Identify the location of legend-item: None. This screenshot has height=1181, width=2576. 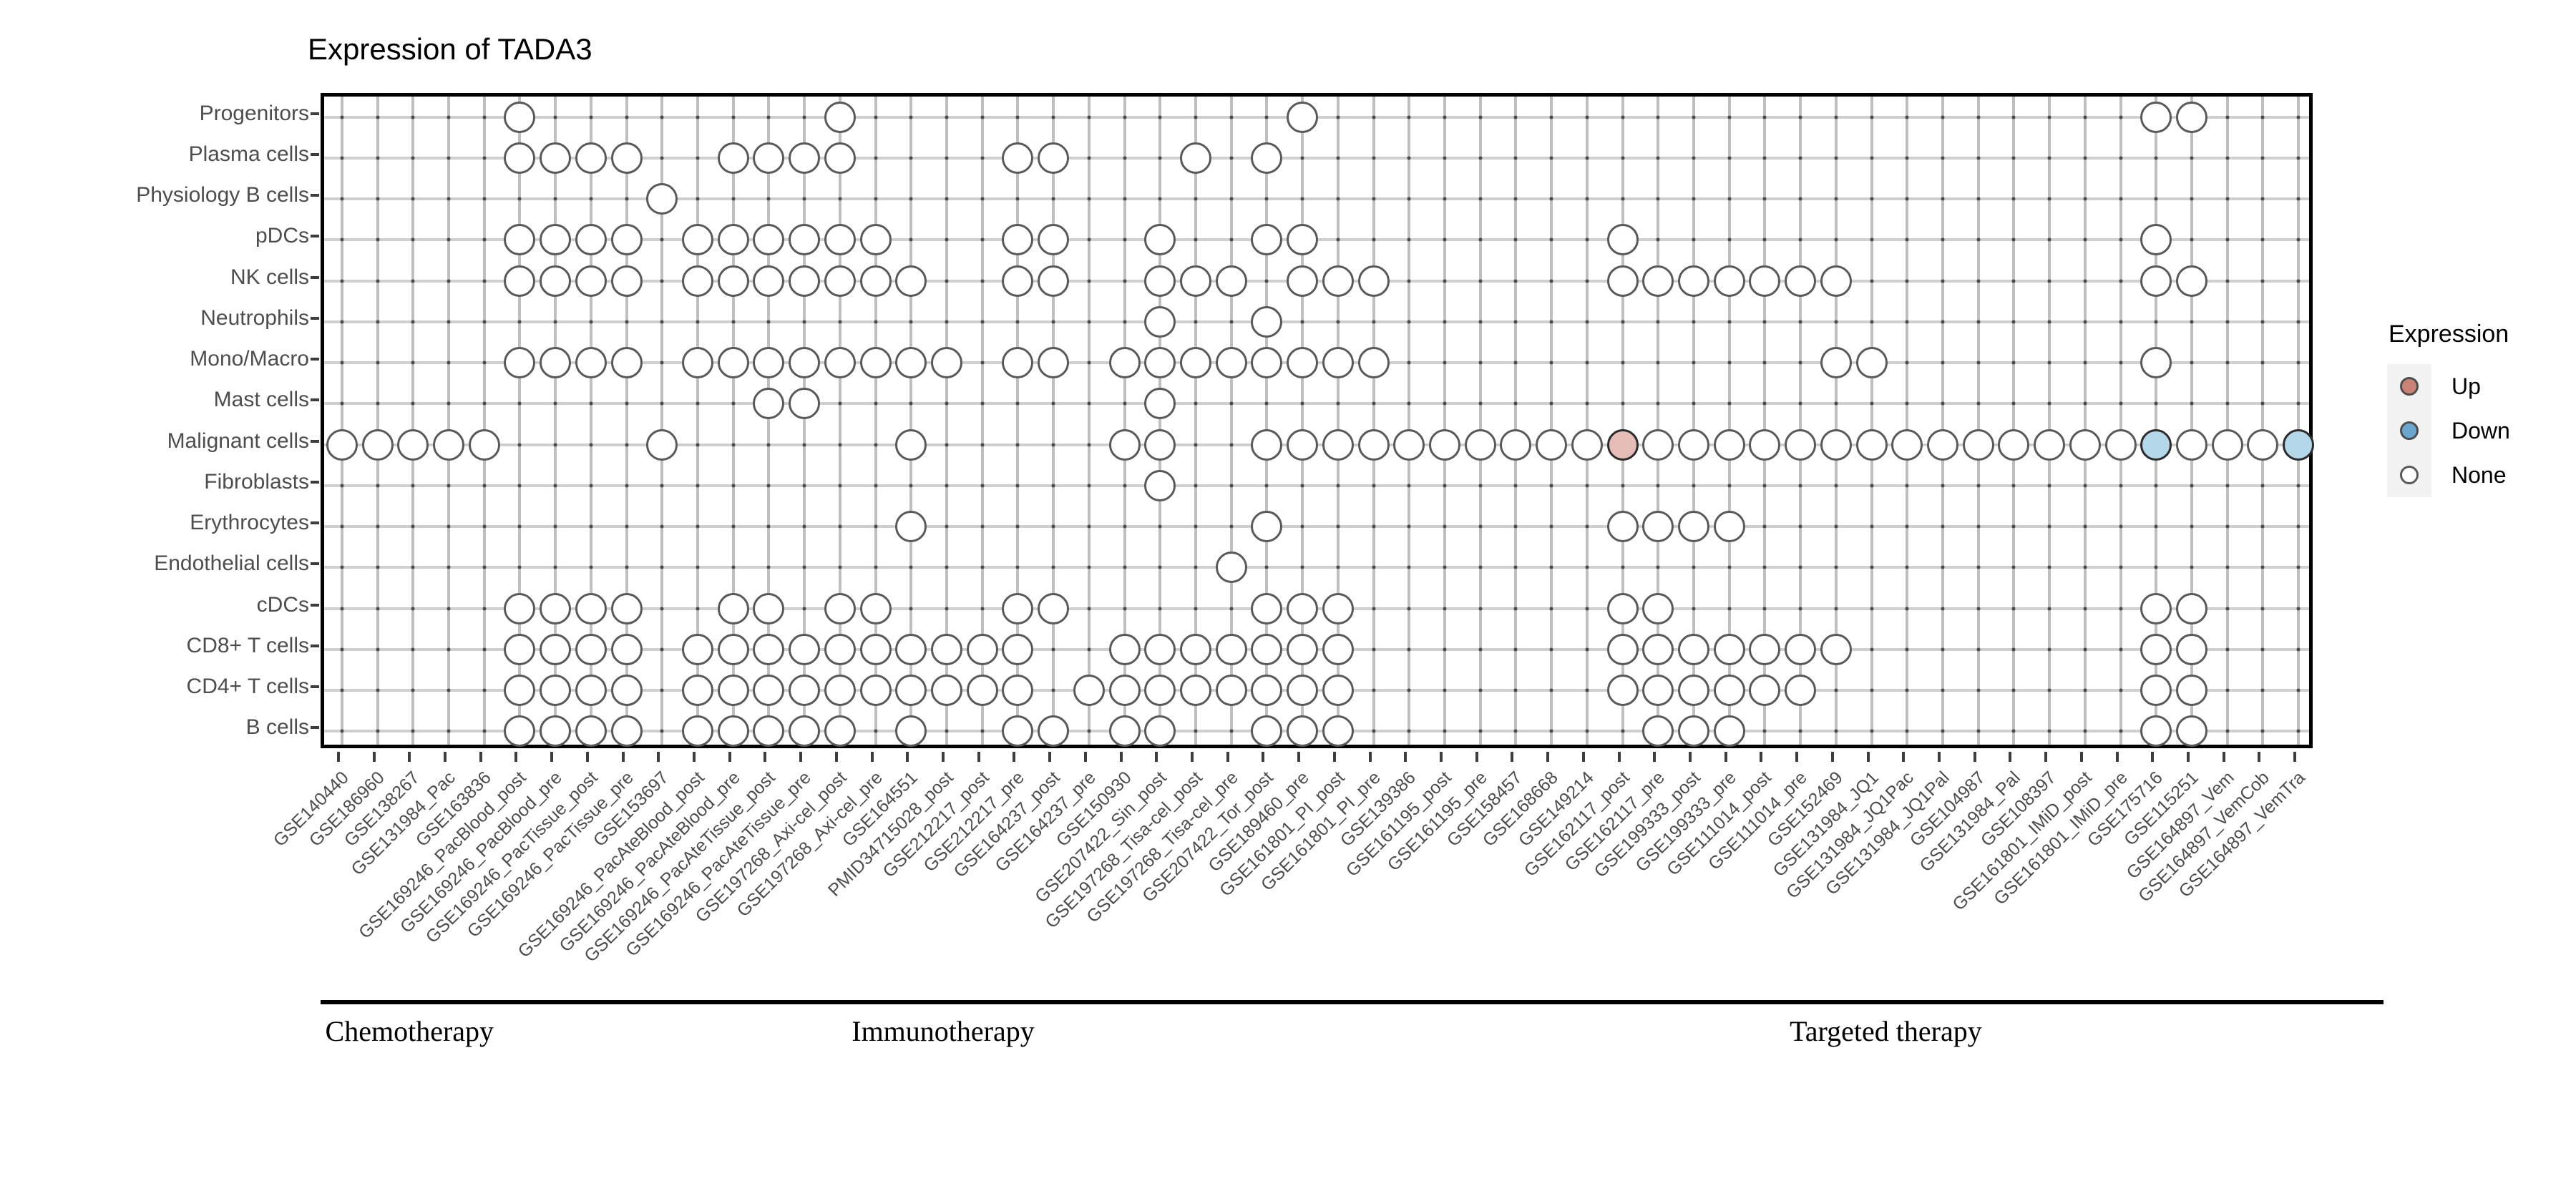
(2476, 475).